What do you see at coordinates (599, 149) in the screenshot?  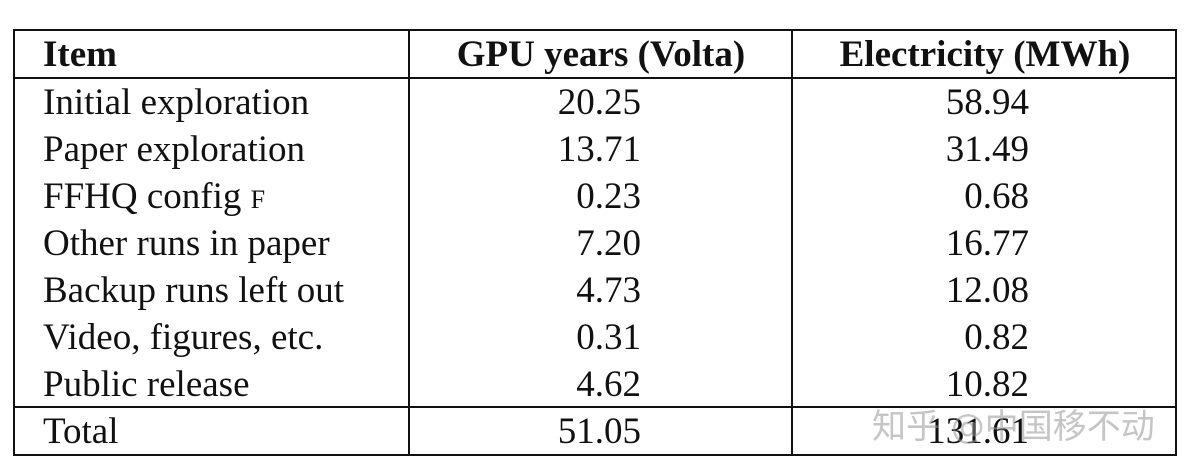 I see `row-gpu-value: 13.71` at bounding box center [599, 149].